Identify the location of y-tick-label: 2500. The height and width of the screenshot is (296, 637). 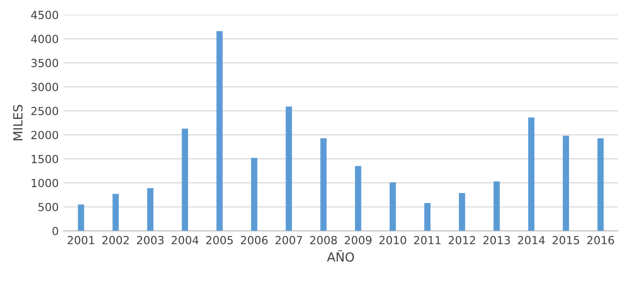
(44, 111).